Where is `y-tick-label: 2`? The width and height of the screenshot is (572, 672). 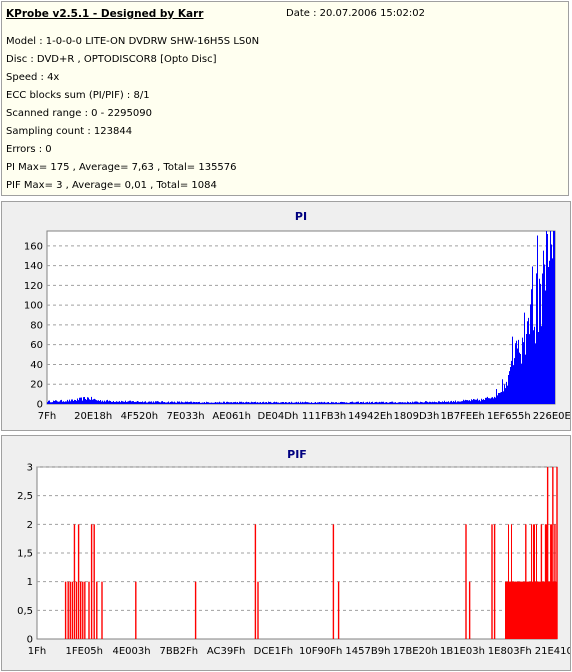 y-tick-label: 2 is located at coordinates (30, 525).